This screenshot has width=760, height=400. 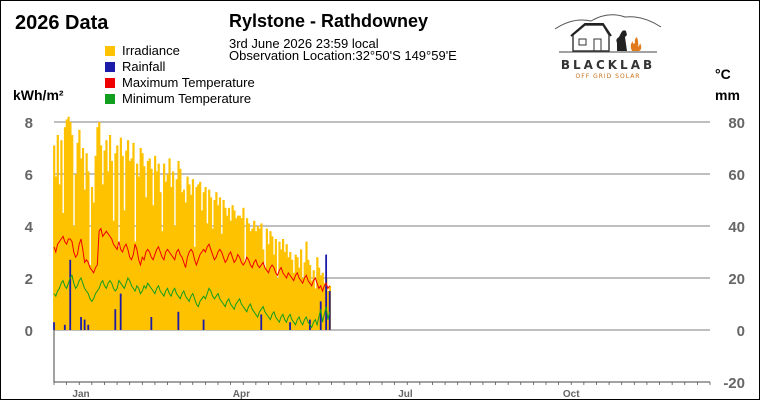 What do you see at coordinates (608, 65) in the screenshot?
I see `logo-brand-text: BLACKLAB` at bounding box center [608, 65].